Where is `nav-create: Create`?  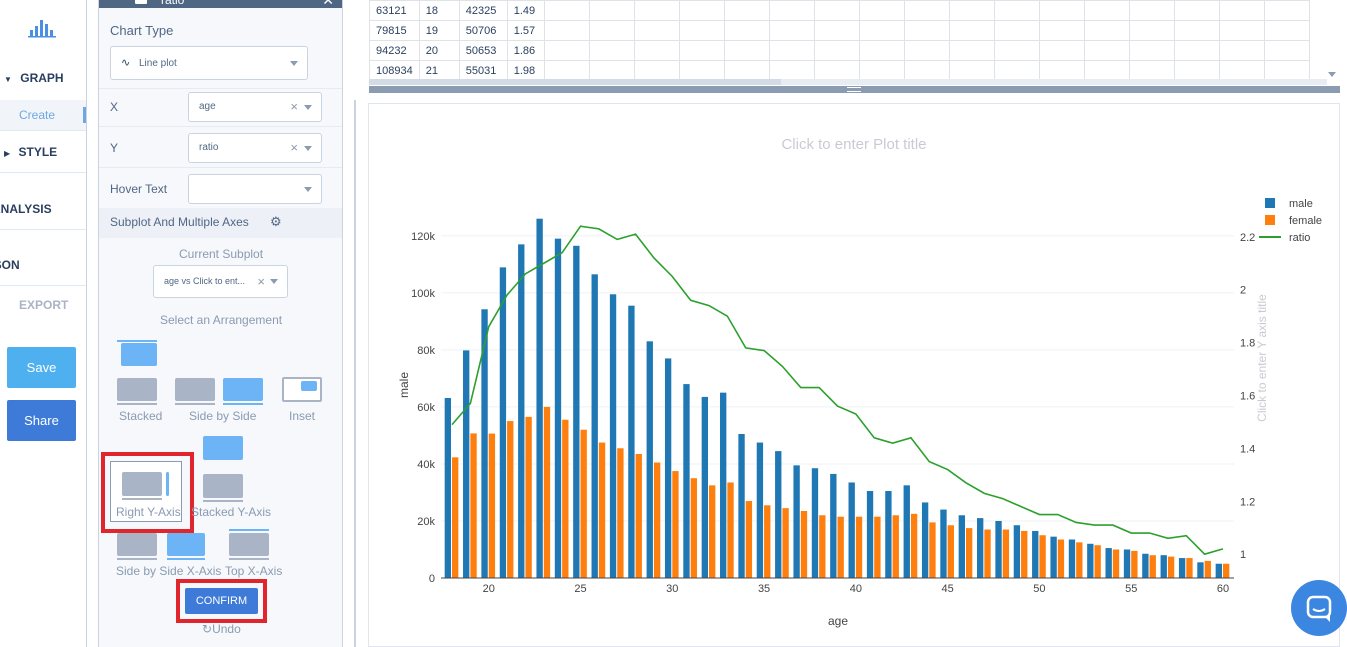 nav-create: Create is located at coordinates (43, 115).